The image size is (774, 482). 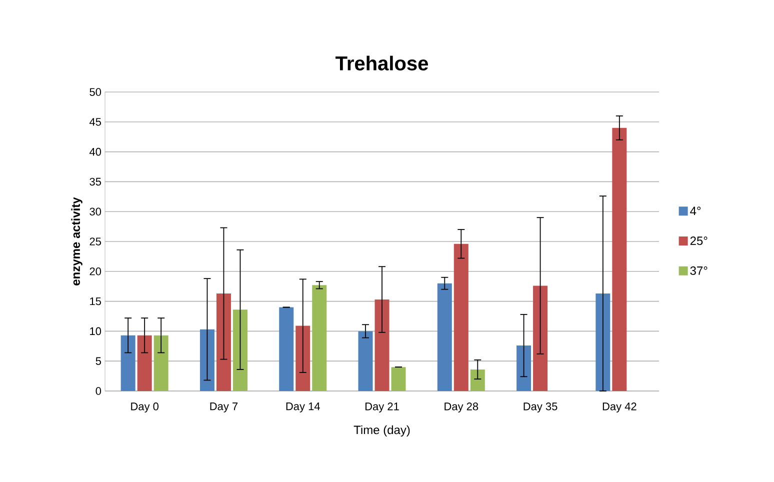 I want to click on x-tick-label: Day 0, so click(x=144, y=407).